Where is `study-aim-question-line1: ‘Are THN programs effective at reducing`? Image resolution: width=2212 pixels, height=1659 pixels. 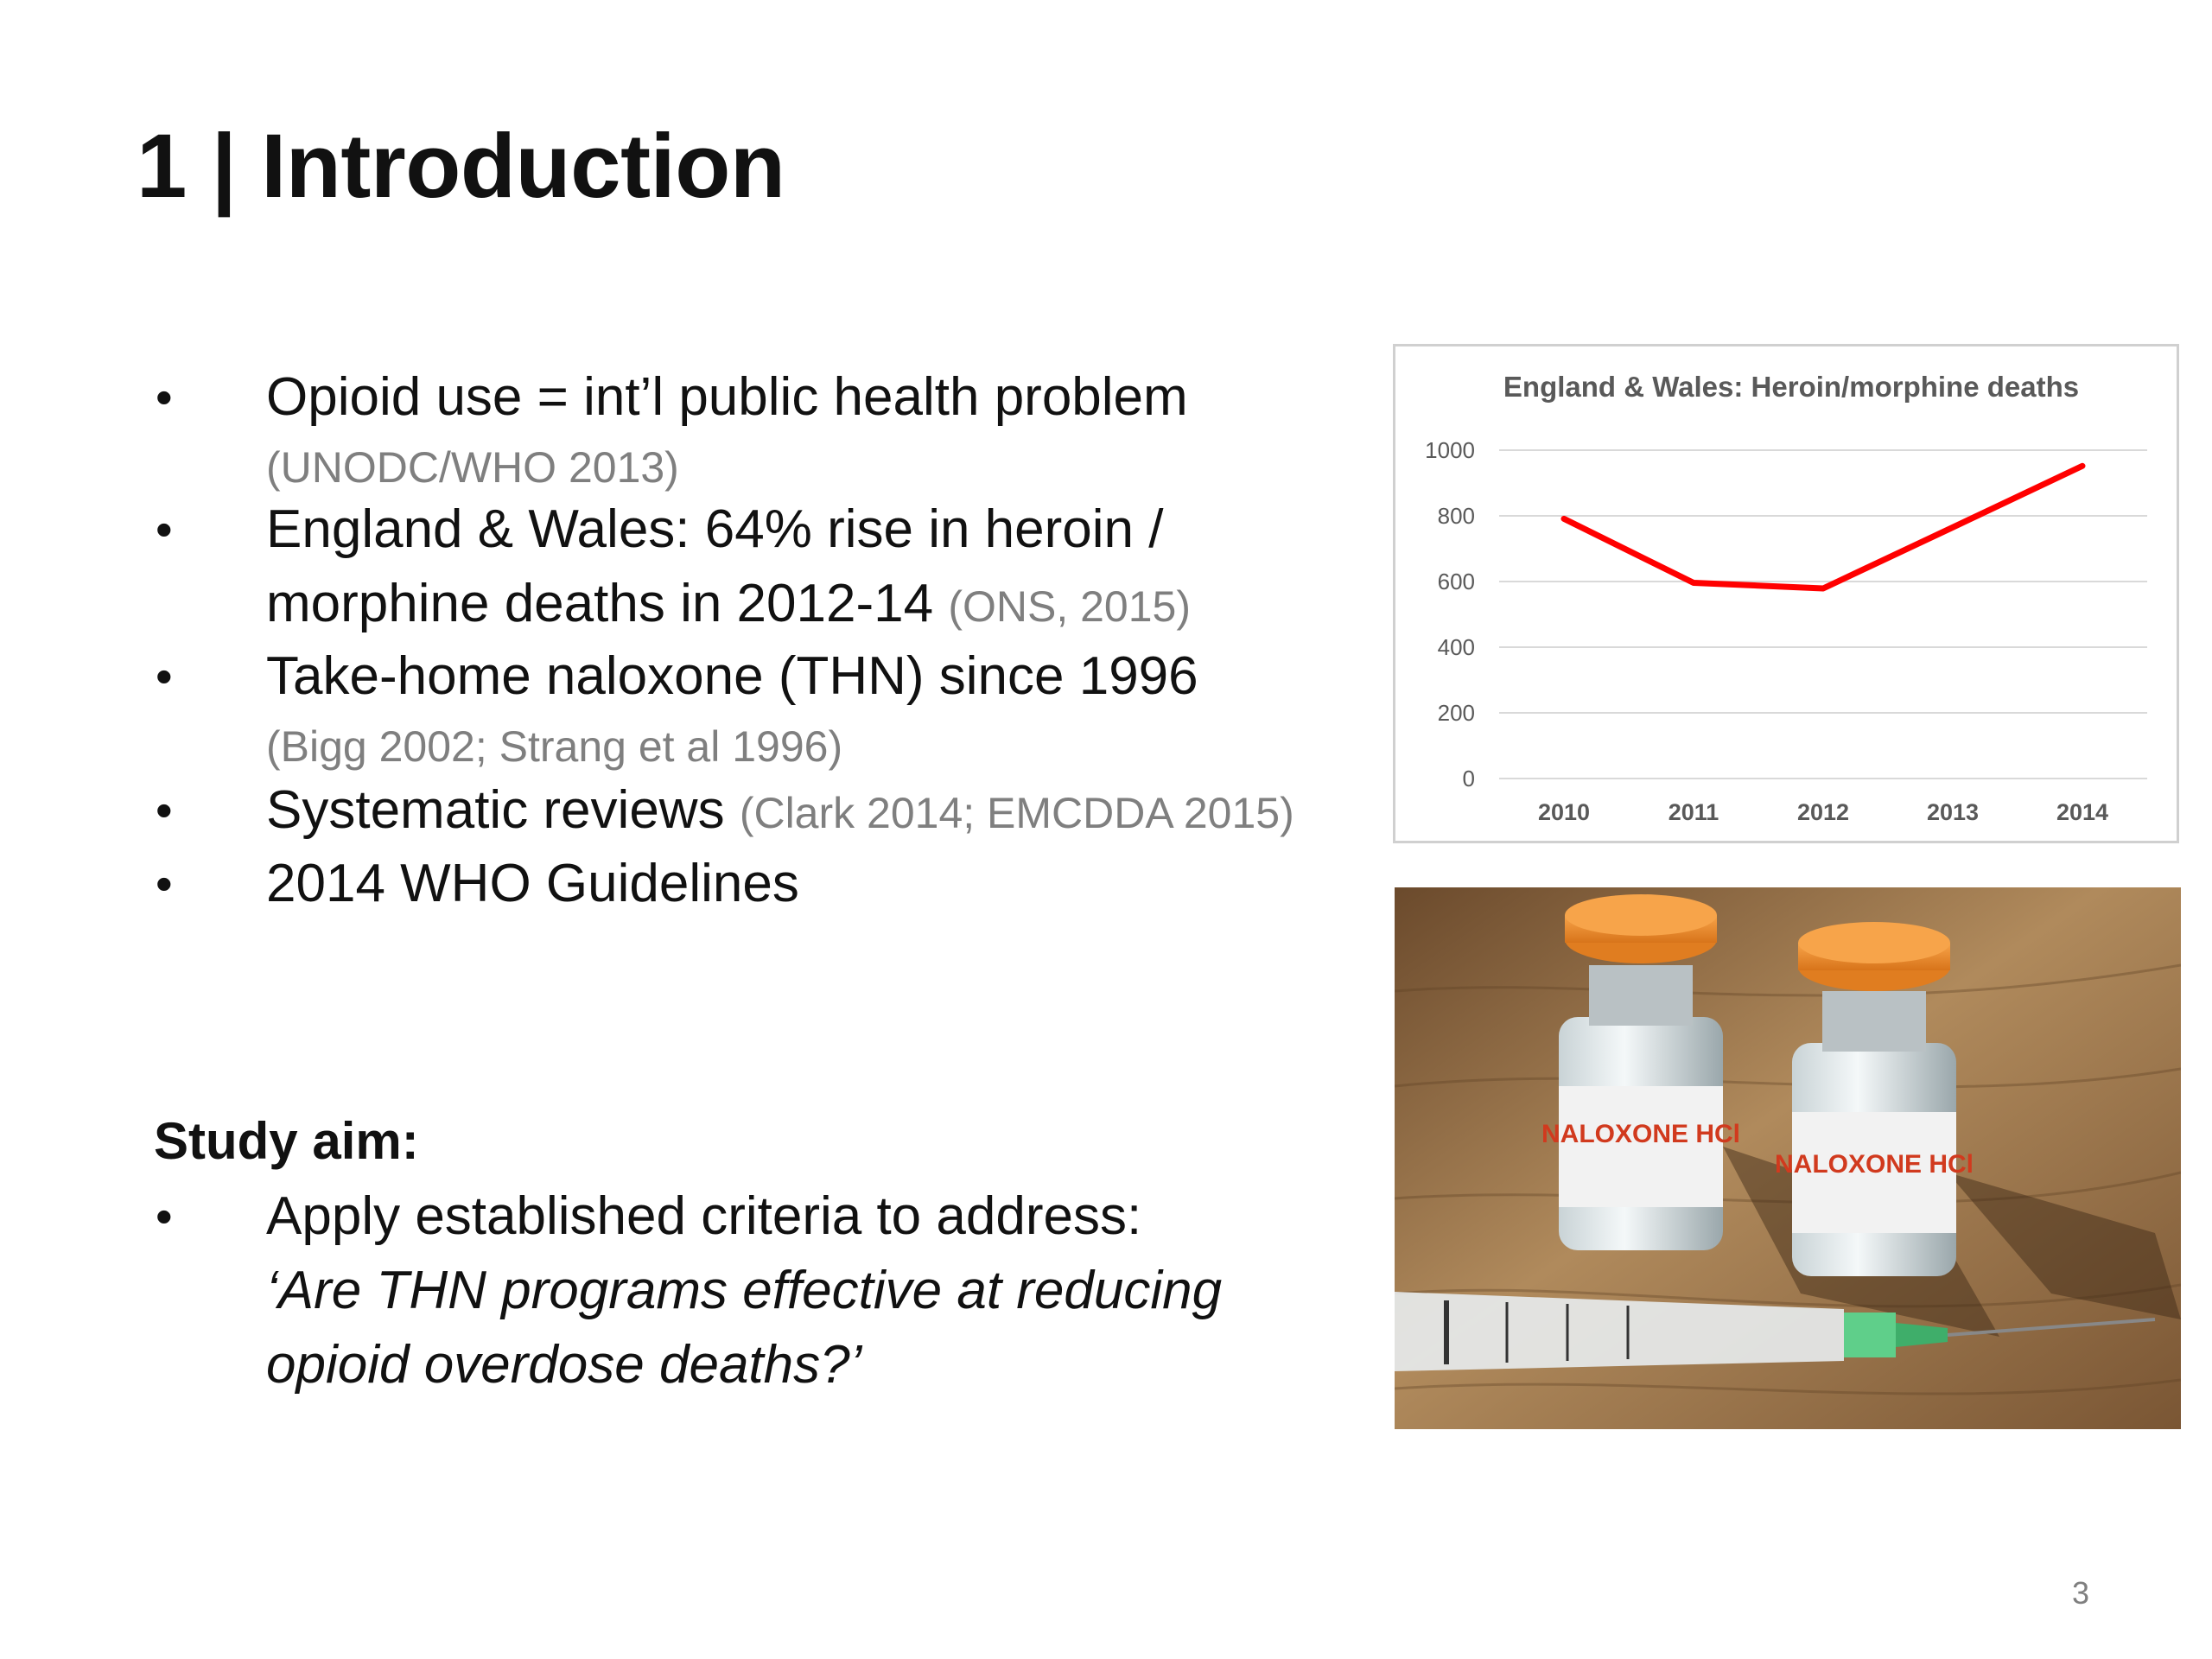
study-aim-question-line1: ‘Are THN programs effective at reducing is located at coordinates (744, 1290).